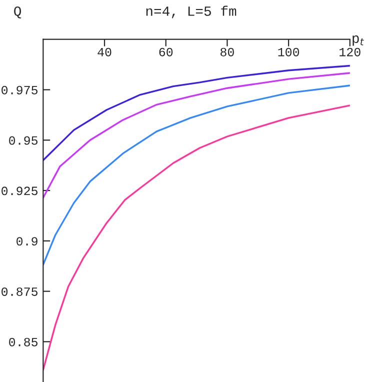 Image resolution: width=382 pixels, height=382 pixels. I want to click on x-tick-label: 60, so click(166, 52).